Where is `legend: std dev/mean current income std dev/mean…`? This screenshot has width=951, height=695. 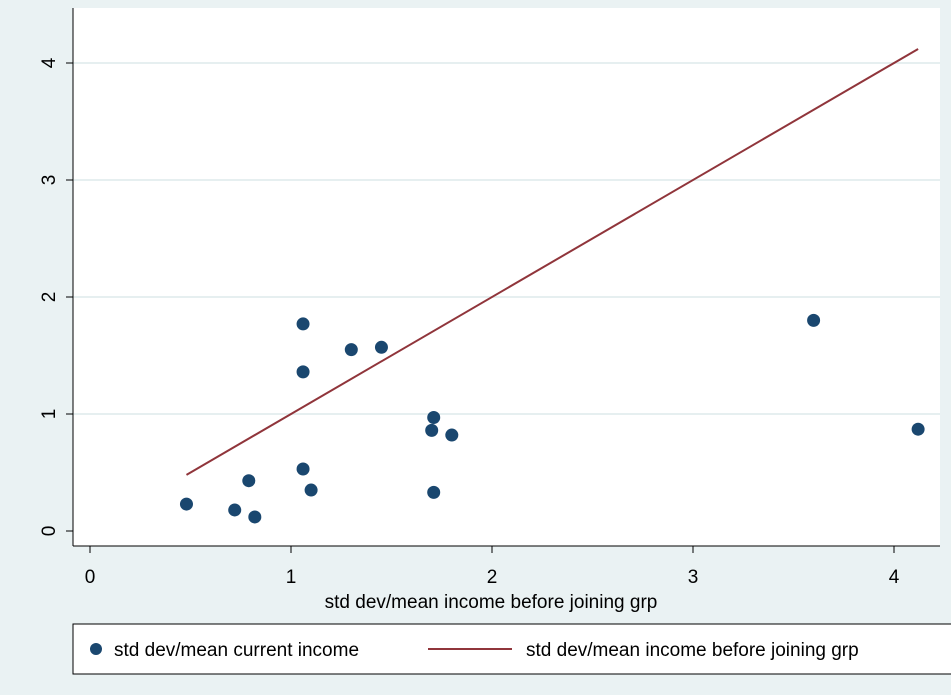
legend: std dev/mean current income std dev/mean… is located at coordinates (511, 649).